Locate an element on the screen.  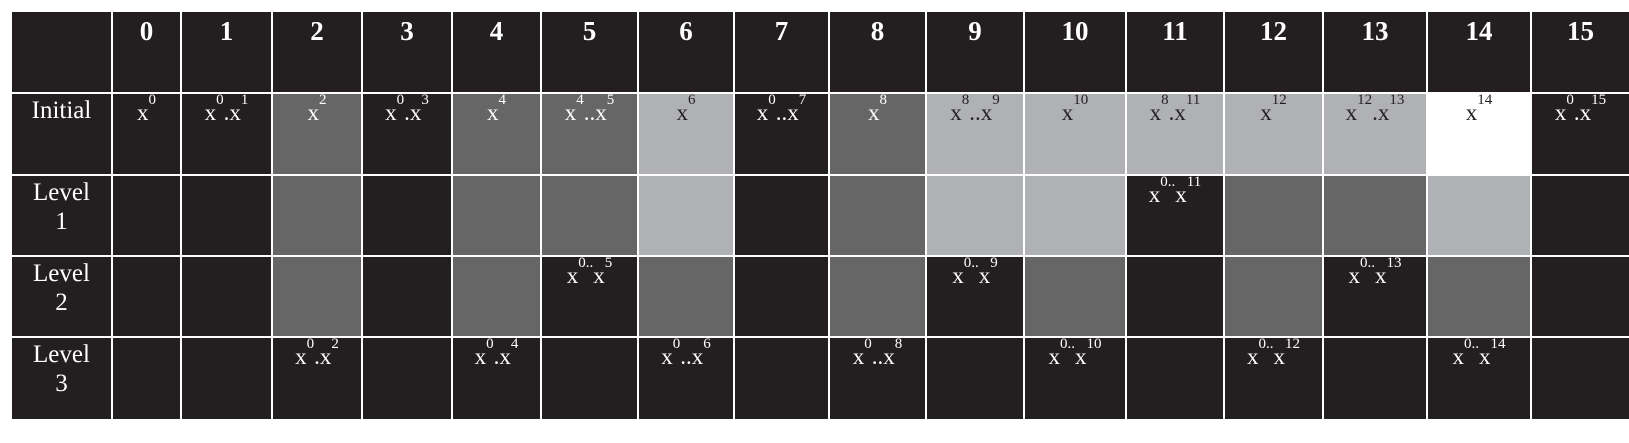
column-header-12: 12 is located at coordinates (1273, 52).